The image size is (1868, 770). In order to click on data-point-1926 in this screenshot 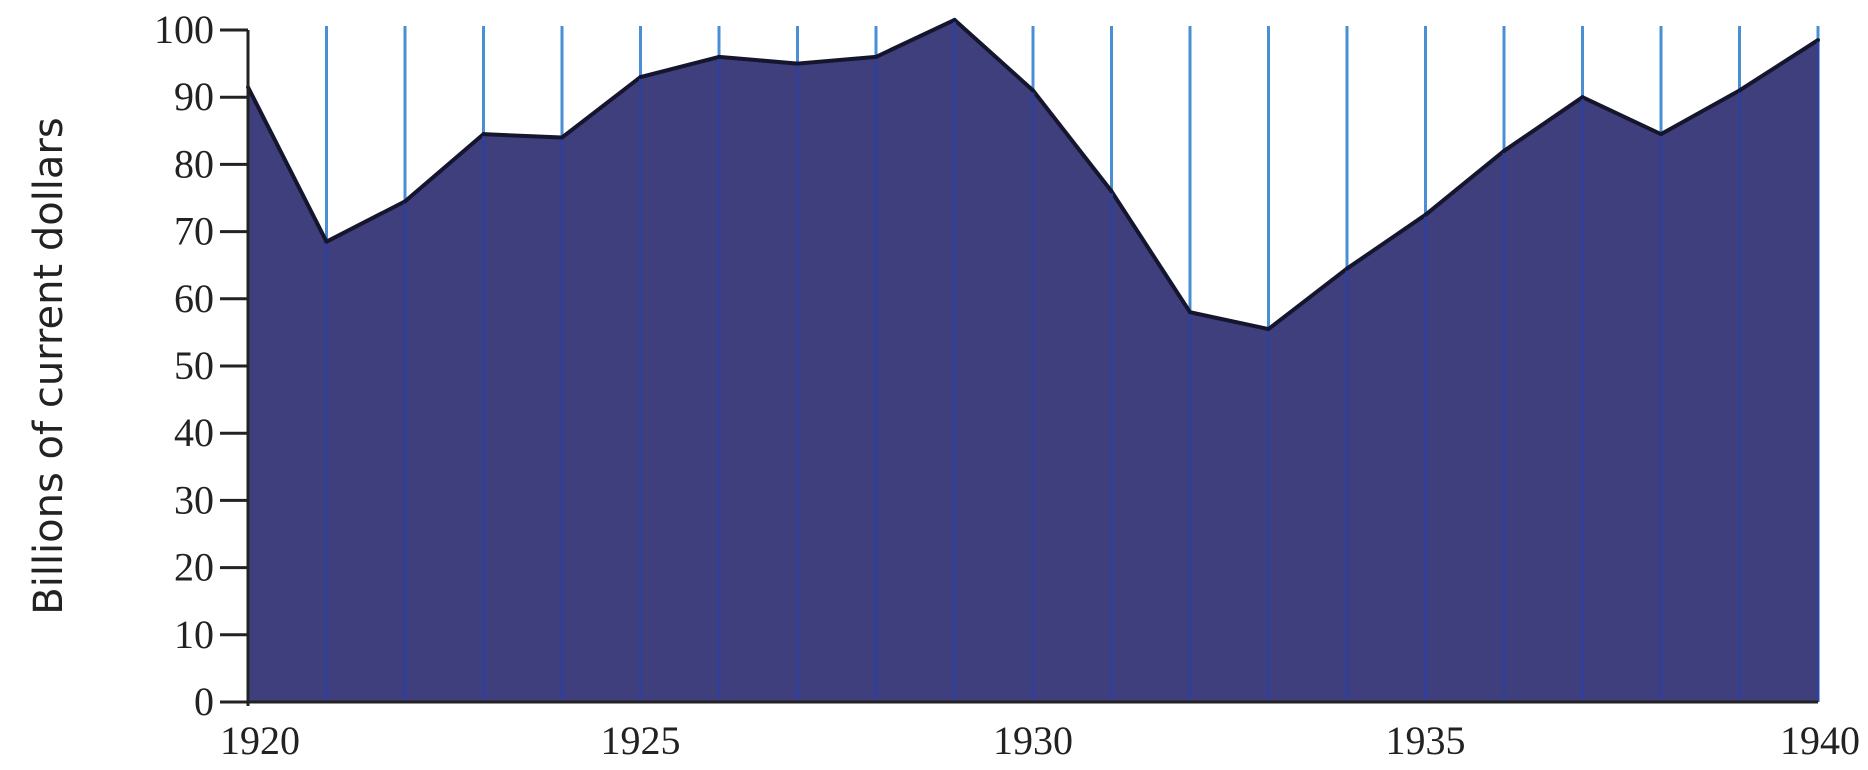, I will do `click(719, 56)`.